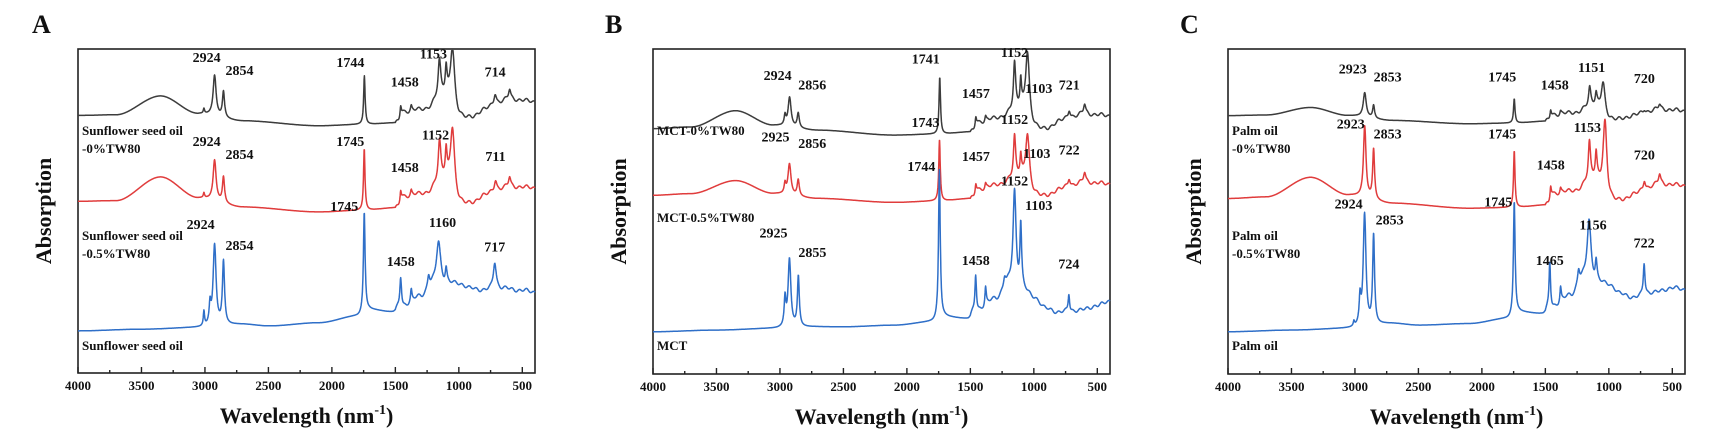  What do you see at coordinates (1644, 79) in the screenshot?
I see `peak-label: 720` at bounding box center [1644, 79].